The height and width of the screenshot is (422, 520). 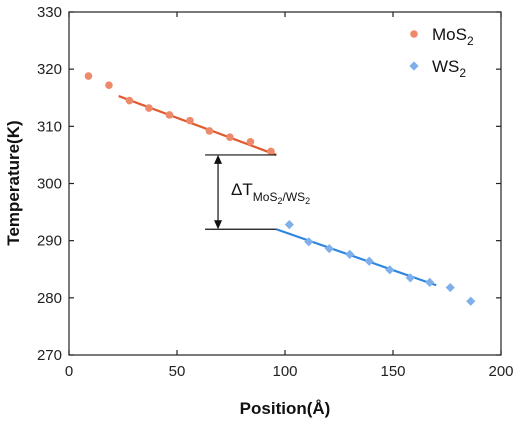 What do you see at coordinates (284, 371) in the screenshot?
I see `x-tick-label: 100` at bounding box center [284, 371].